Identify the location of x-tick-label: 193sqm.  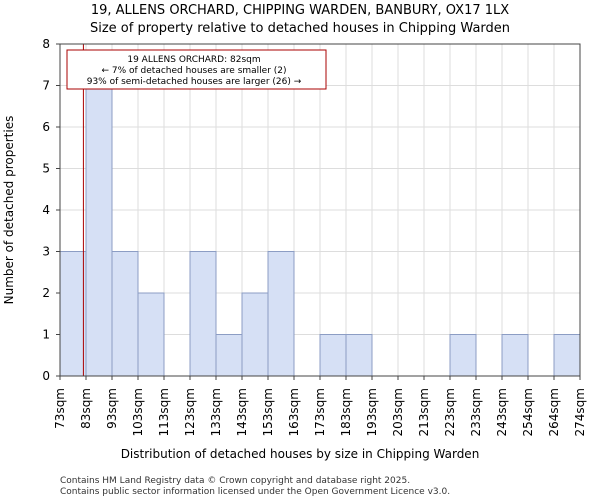
(372, 412).